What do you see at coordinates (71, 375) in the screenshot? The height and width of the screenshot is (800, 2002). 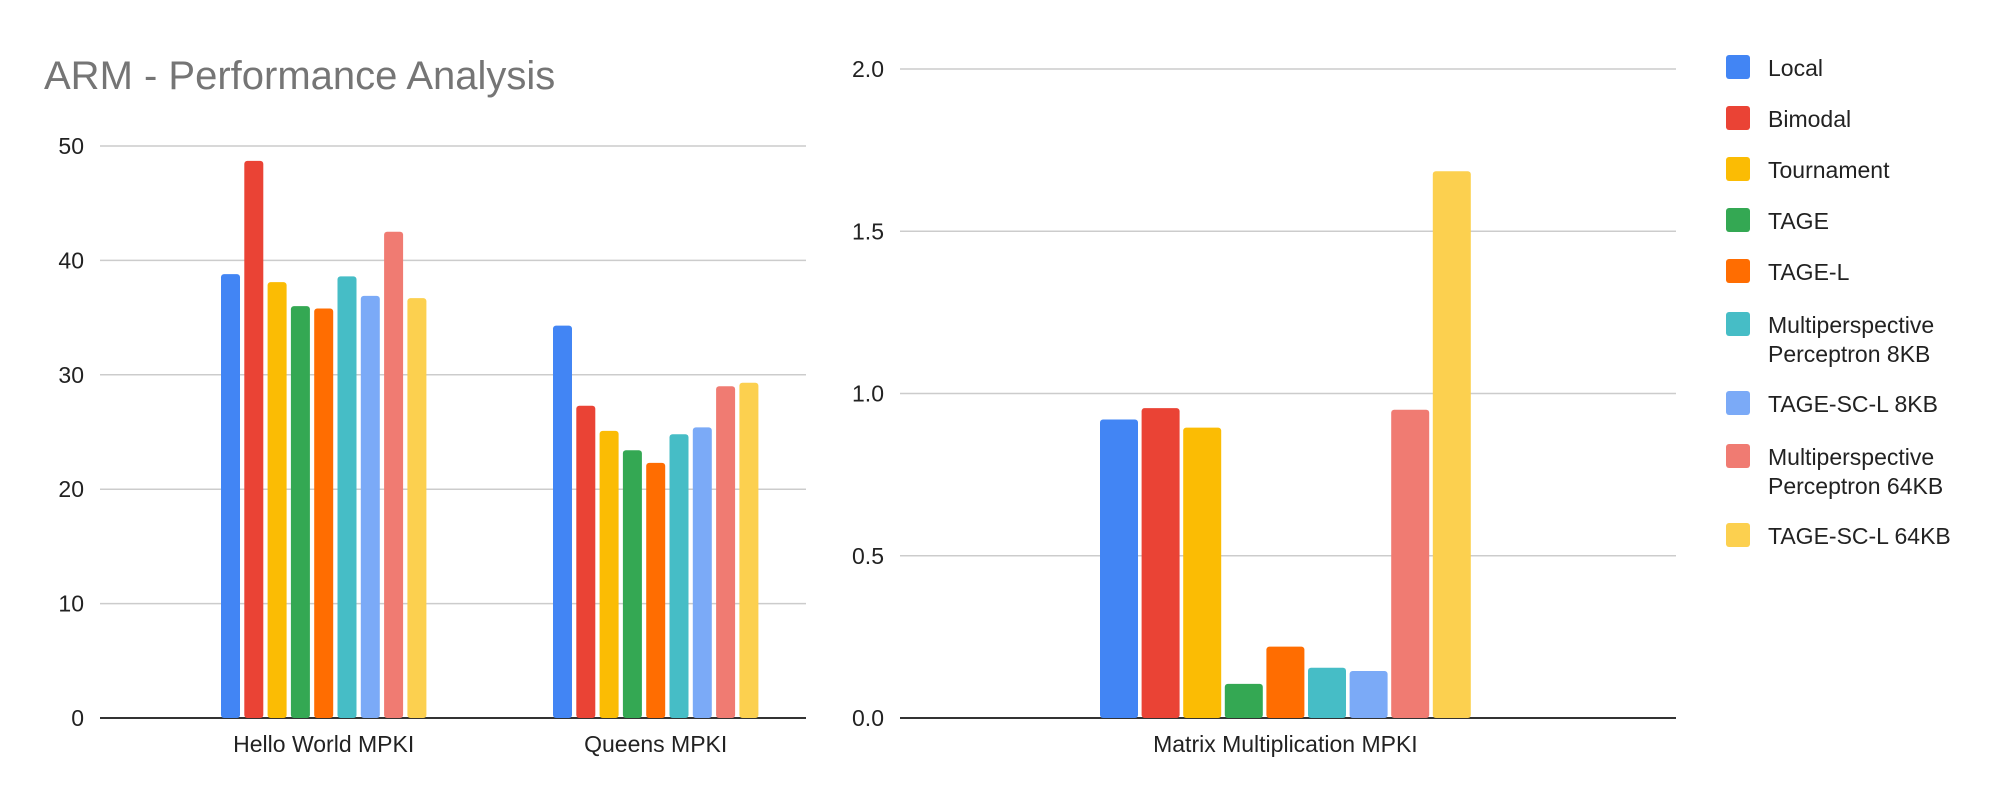 I see `y-tick-label: 30` at bounding box center [71, 375].